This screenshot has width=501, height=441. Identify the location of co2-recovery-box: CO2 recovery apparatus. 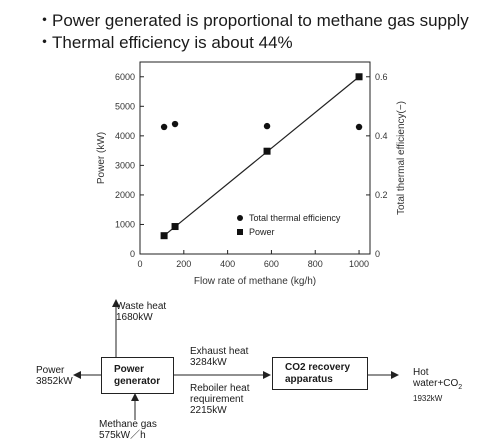
(320, 373).